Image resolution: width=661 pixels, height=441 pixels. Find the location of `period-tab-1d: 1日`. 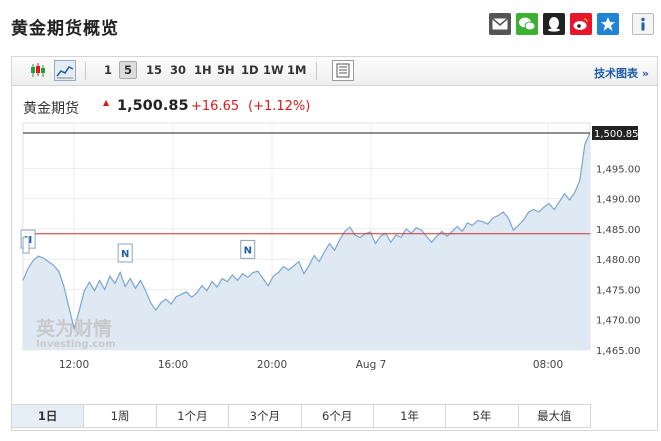

period-tab-1d: 1日 is located at coordinates (48, 416).